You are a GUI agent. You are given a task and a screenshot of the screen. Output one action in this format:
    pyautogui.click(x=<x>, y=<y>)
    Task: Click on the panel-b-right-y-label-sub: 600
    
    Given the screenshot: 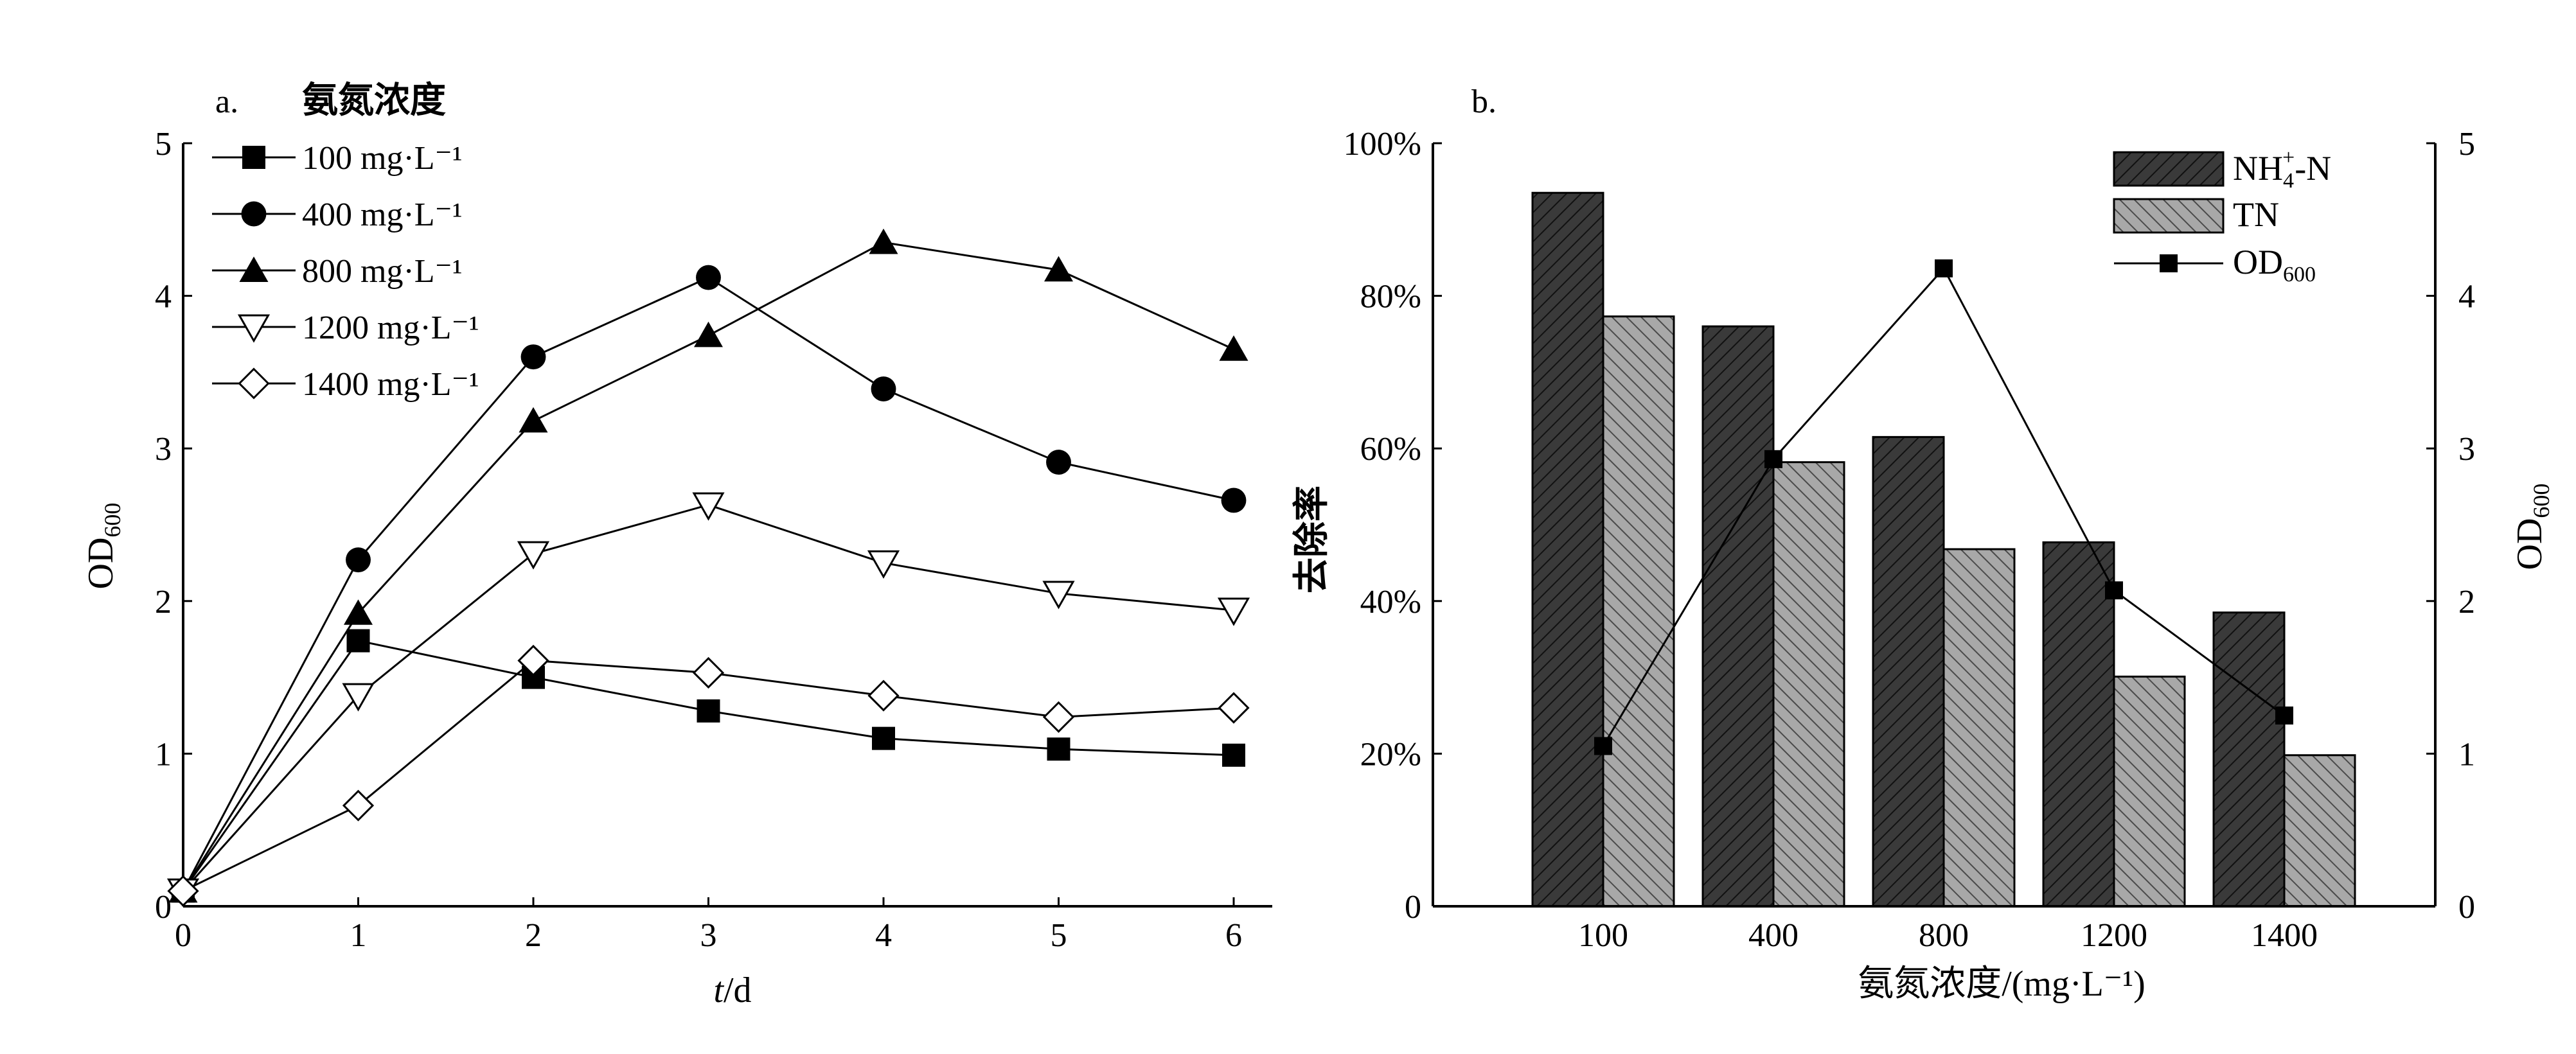 What is the action you would take?
    pyautogui.click(x=2541, y=501)
    